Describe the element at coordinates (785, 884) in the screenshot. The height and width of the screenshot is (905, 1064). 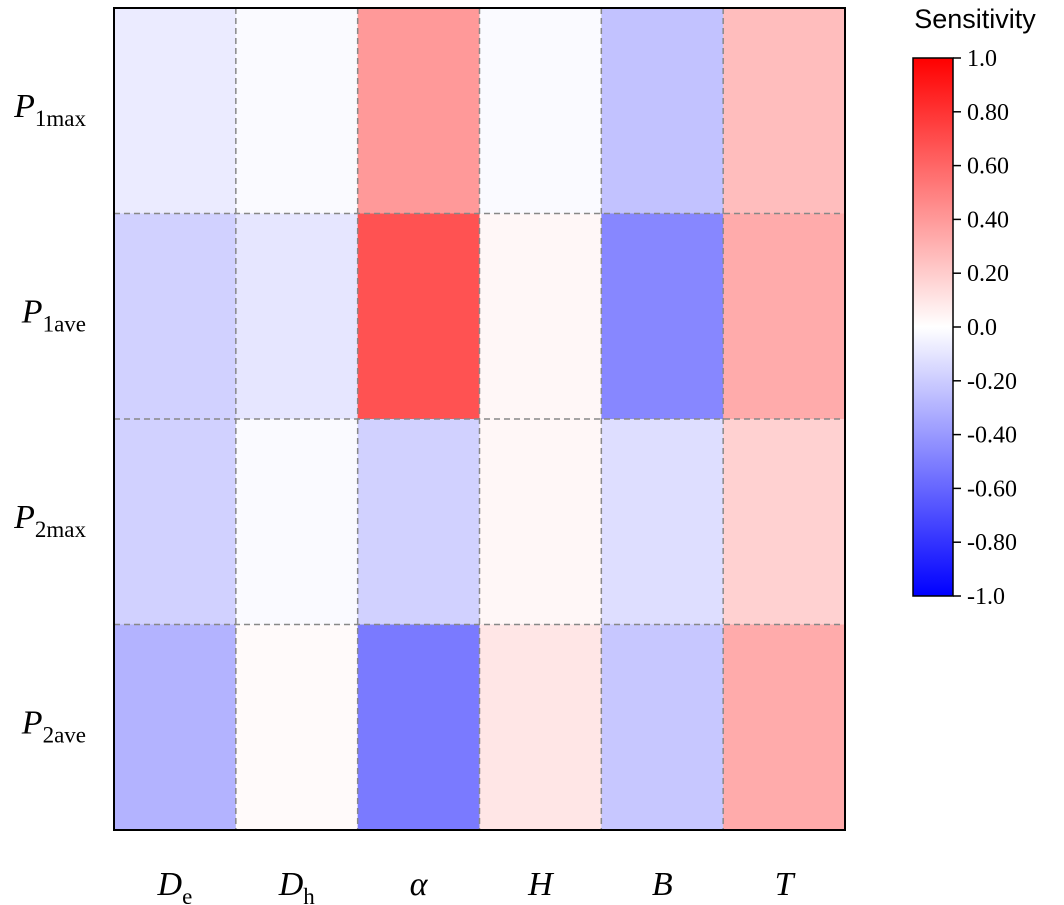
I see `column-label-6: T` at that location.